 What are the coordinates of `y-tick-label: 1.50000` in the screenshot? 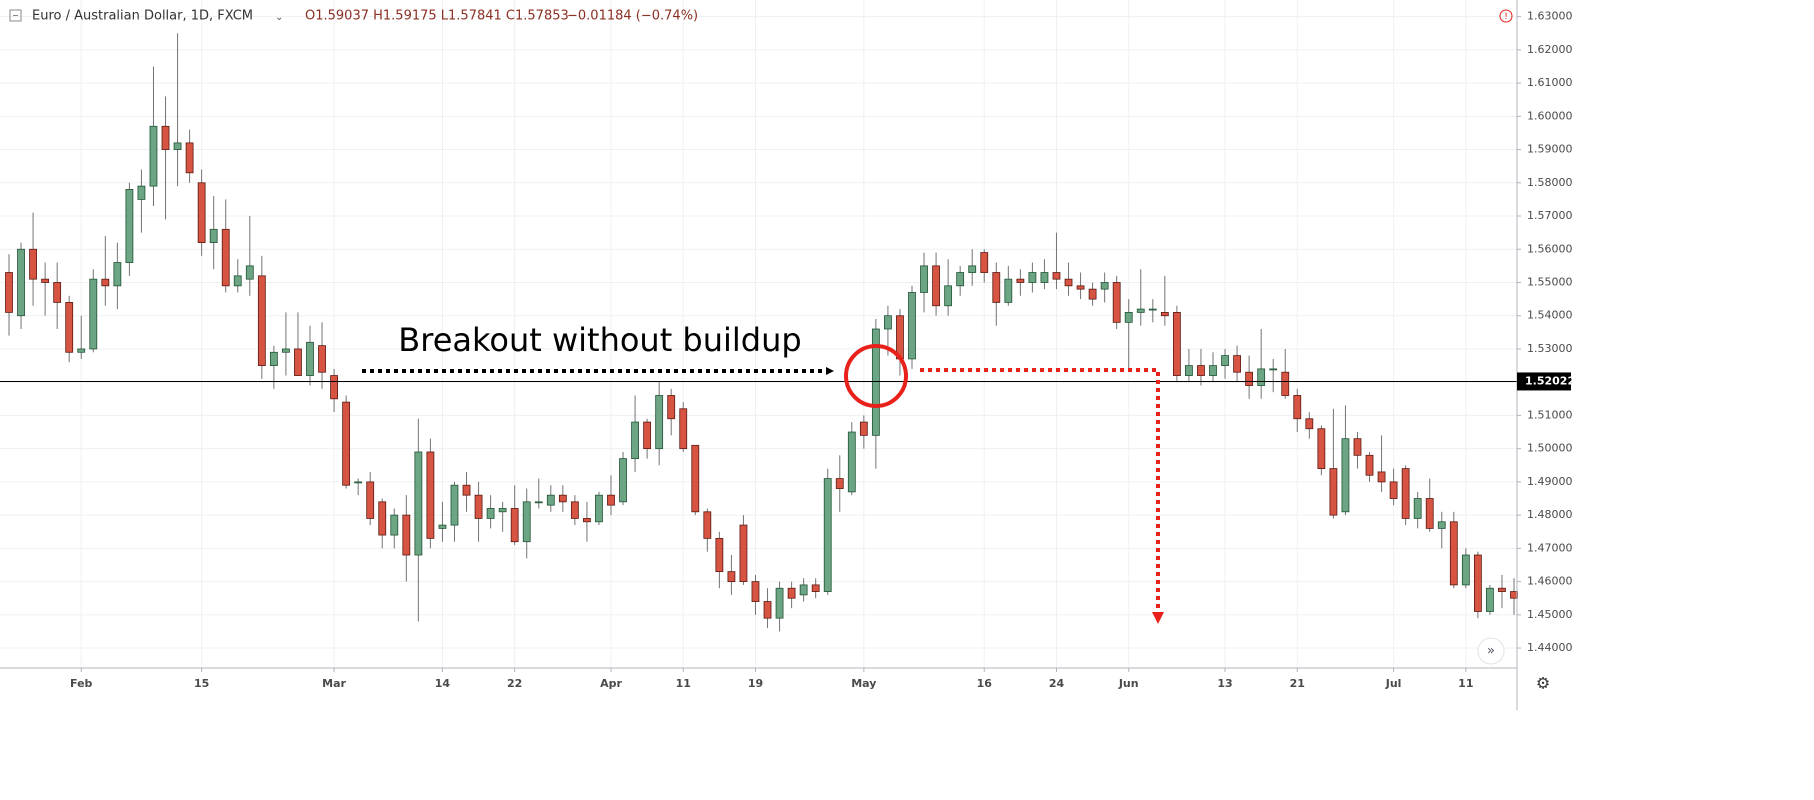 It's located at (1550, 448).